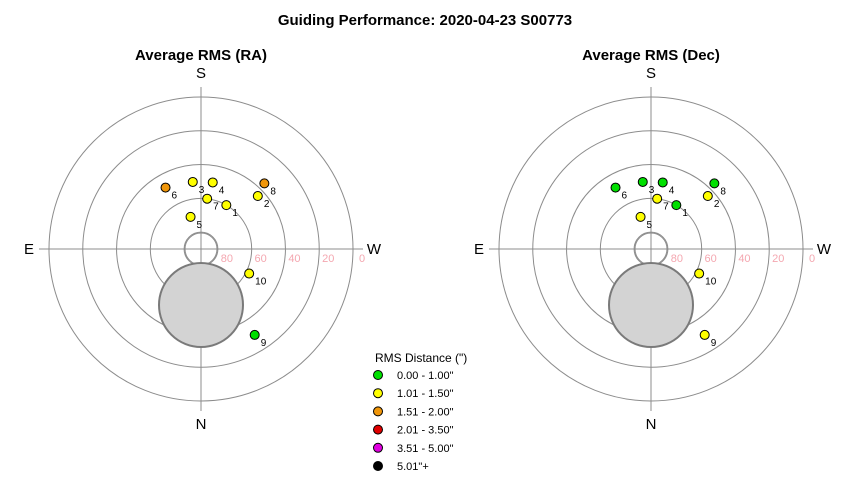  What do you see at coordinates (425, 431) in the screenshot?
I see `legend-label-4: 2.01 - 3.50"` at bounding box center [425, 431].